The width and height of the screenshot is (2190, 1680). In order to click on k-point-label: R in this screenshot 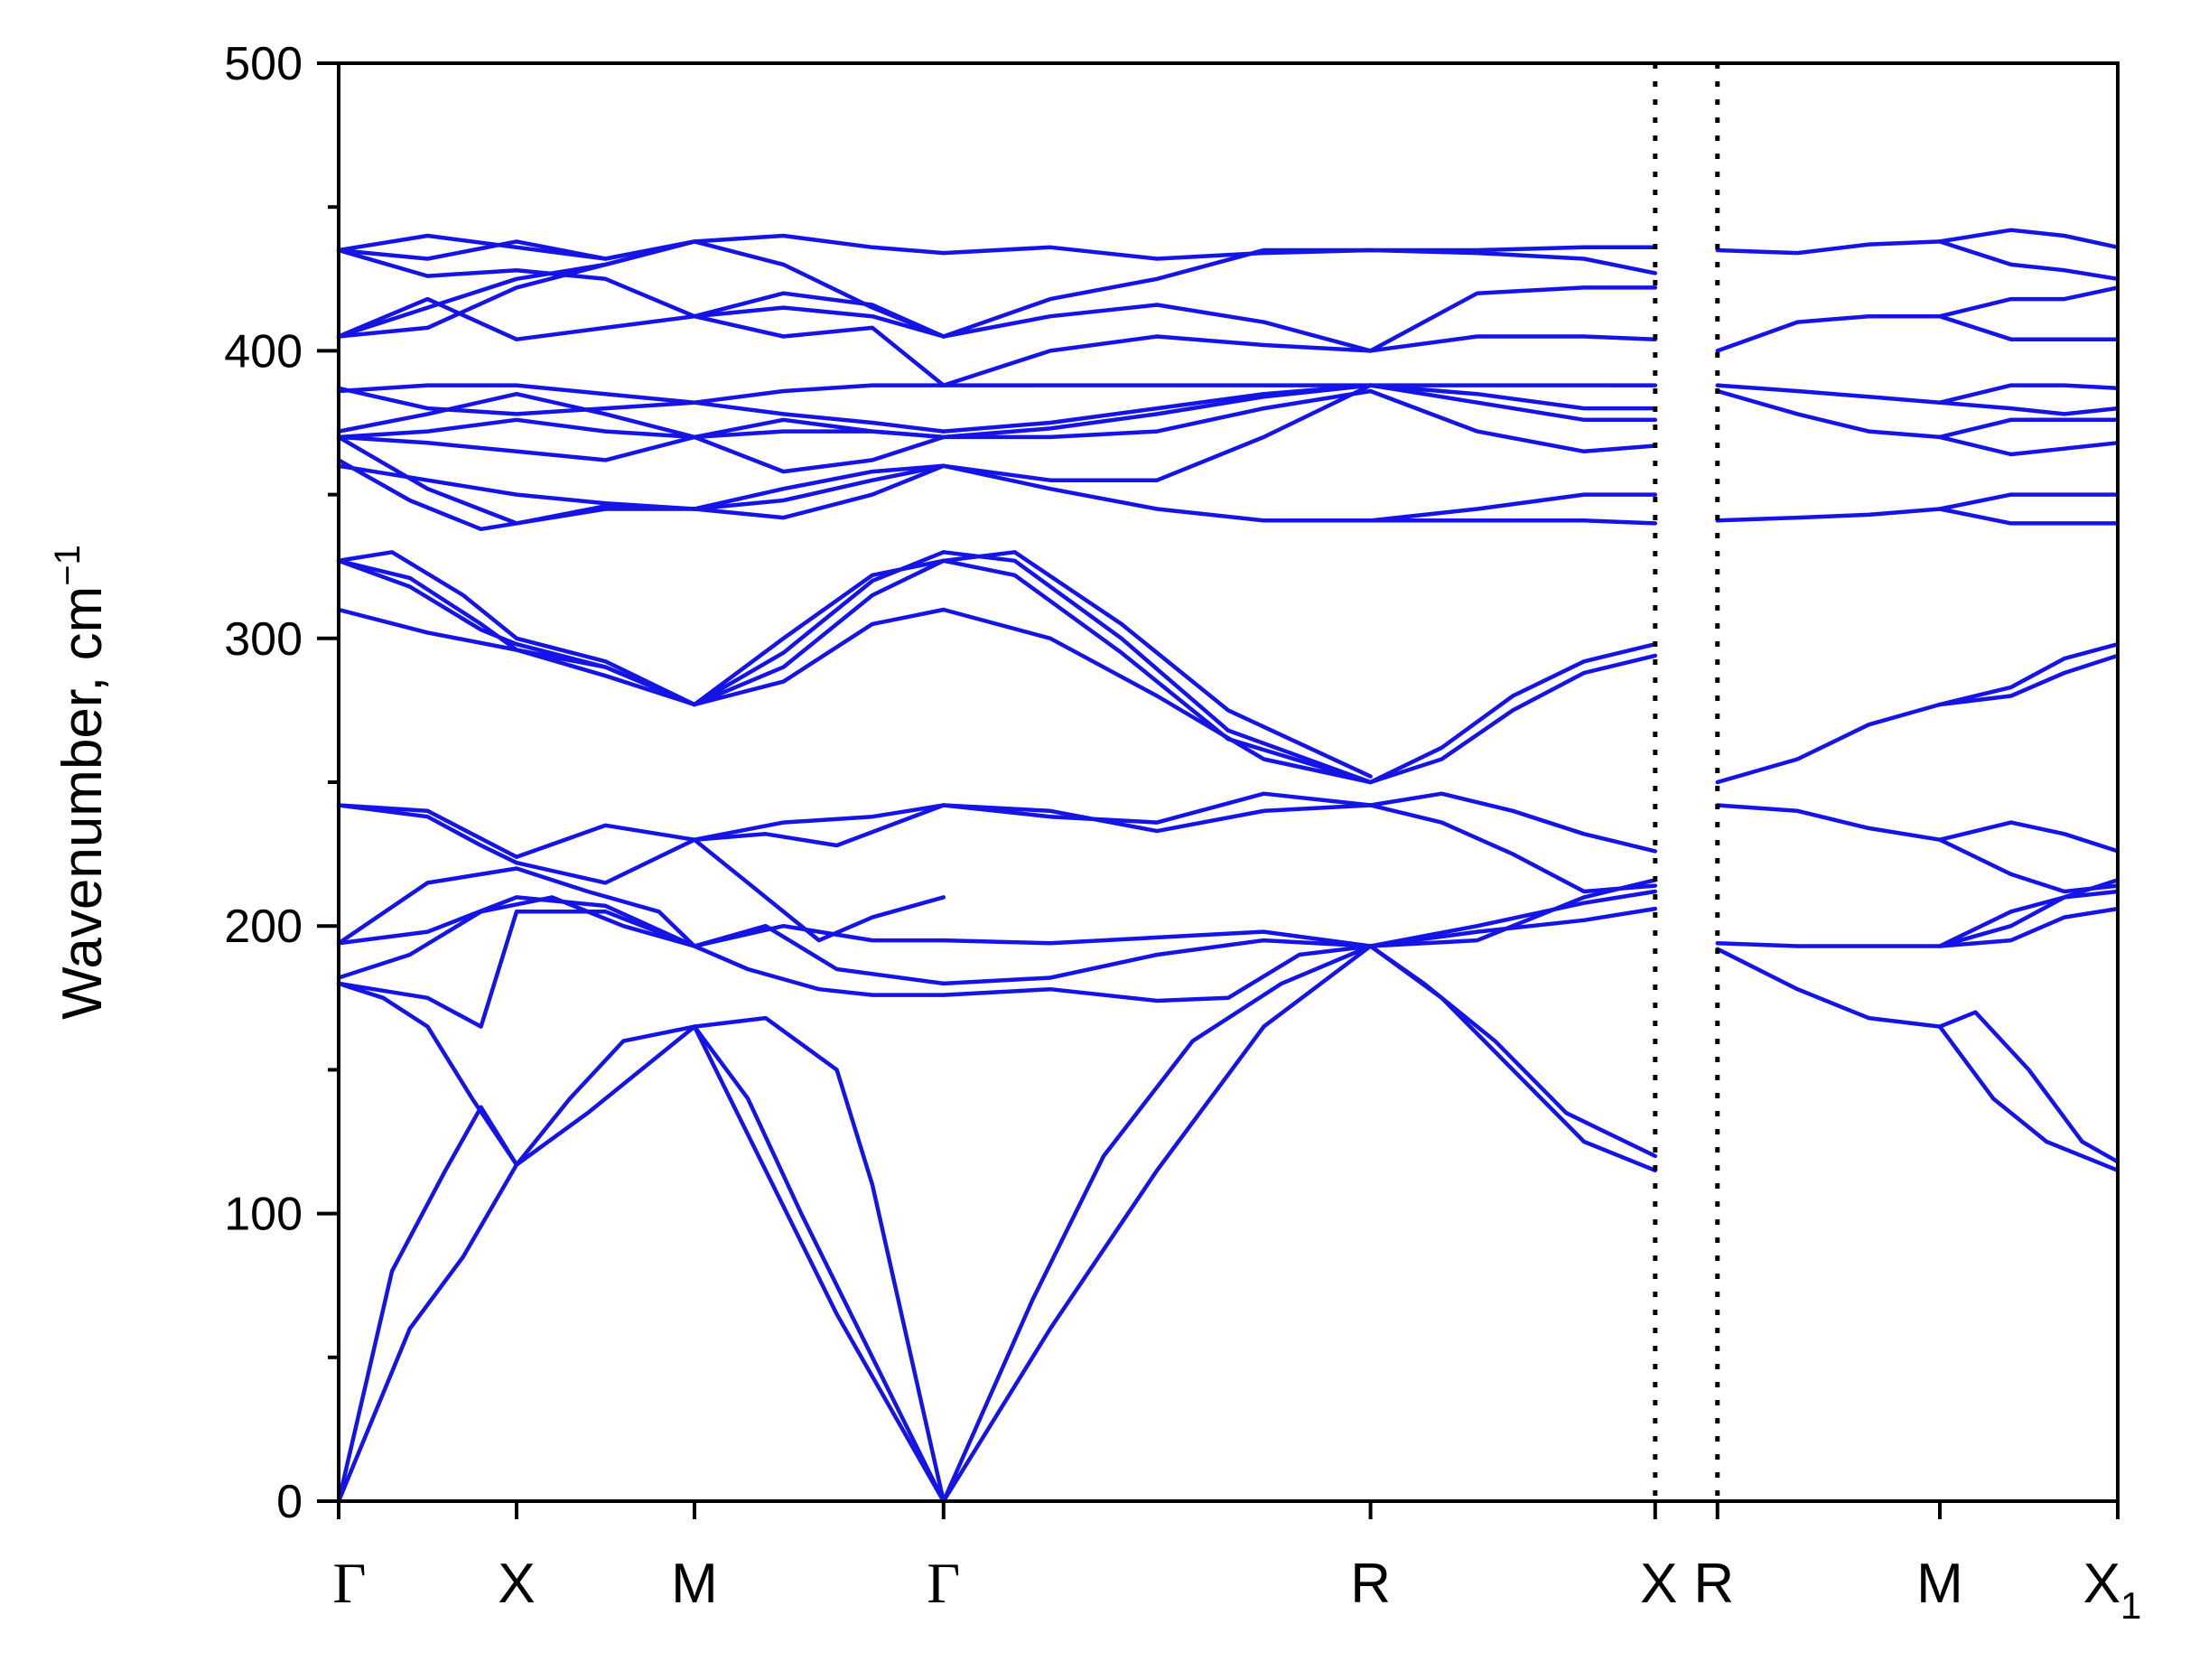, I will do `click(1713, 1584)`.